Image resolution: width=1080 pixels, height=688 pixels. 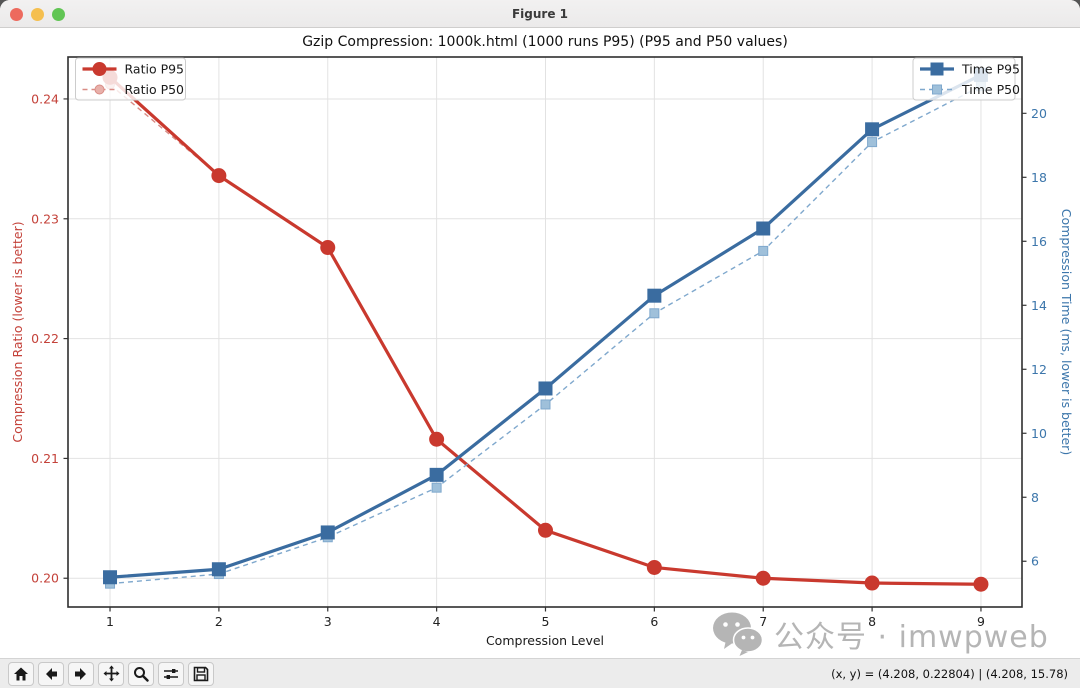 What do you see at coordinates (966, 79) in the screenshot?
I see `legend-right: Time P95 Time P50` at bounding box center [966, 79].